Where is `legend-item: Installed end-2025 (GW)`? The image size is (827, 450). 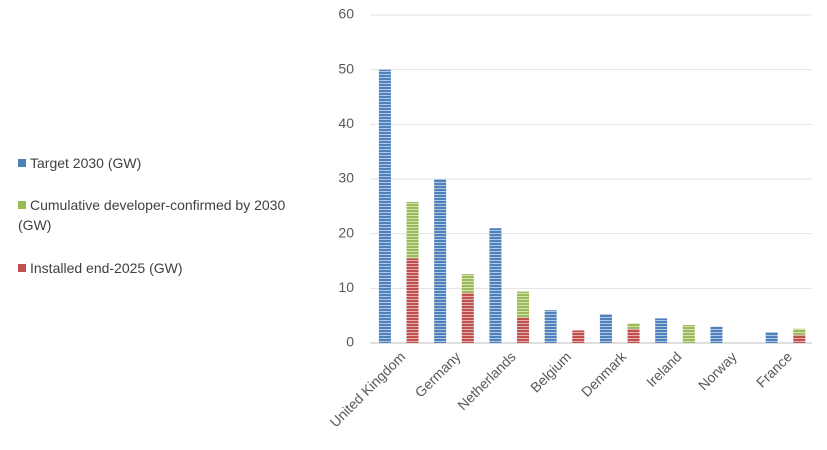
legend-item: Installed end-2025 (GW) is located at coordinates (168, 268).